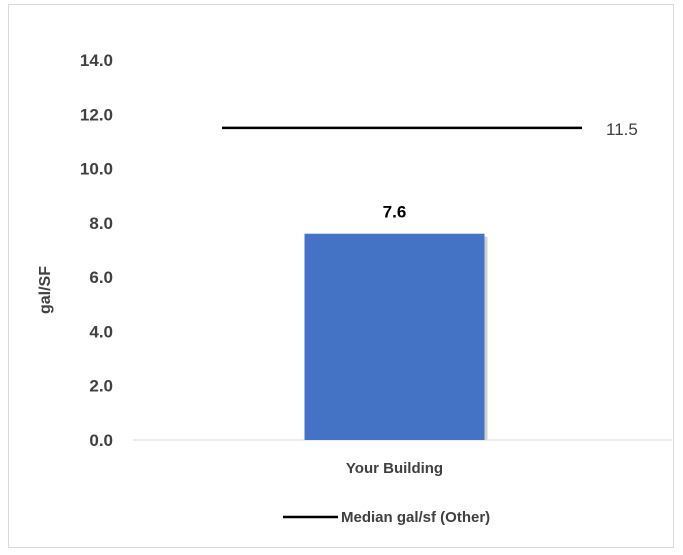 This screenshot has height=555, width=683. Describe the element at coordinates (45, 290) in the screenshot. I see `y-axis-label: gal/SF` at that location.